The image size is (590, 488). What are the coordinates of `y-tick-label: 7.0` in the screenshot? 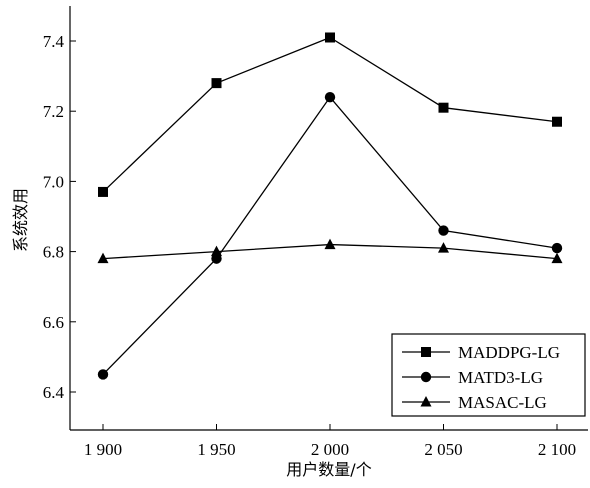 It's located at (53, 181).